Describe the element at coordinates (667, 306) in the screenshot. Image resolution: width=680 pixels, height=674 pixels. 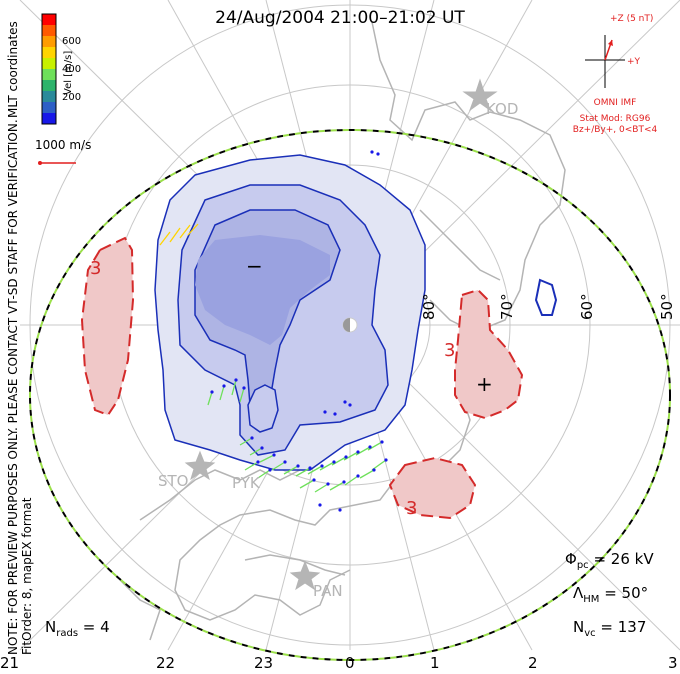
I see `latitude-label-50: 50°` at that location.